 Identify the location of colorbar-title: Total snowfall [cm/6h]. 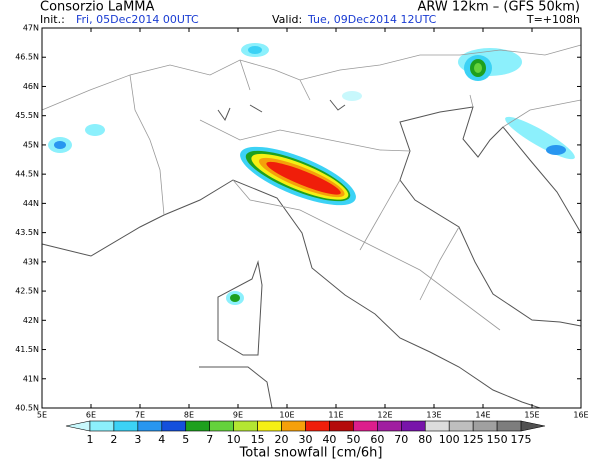
(311, 453).